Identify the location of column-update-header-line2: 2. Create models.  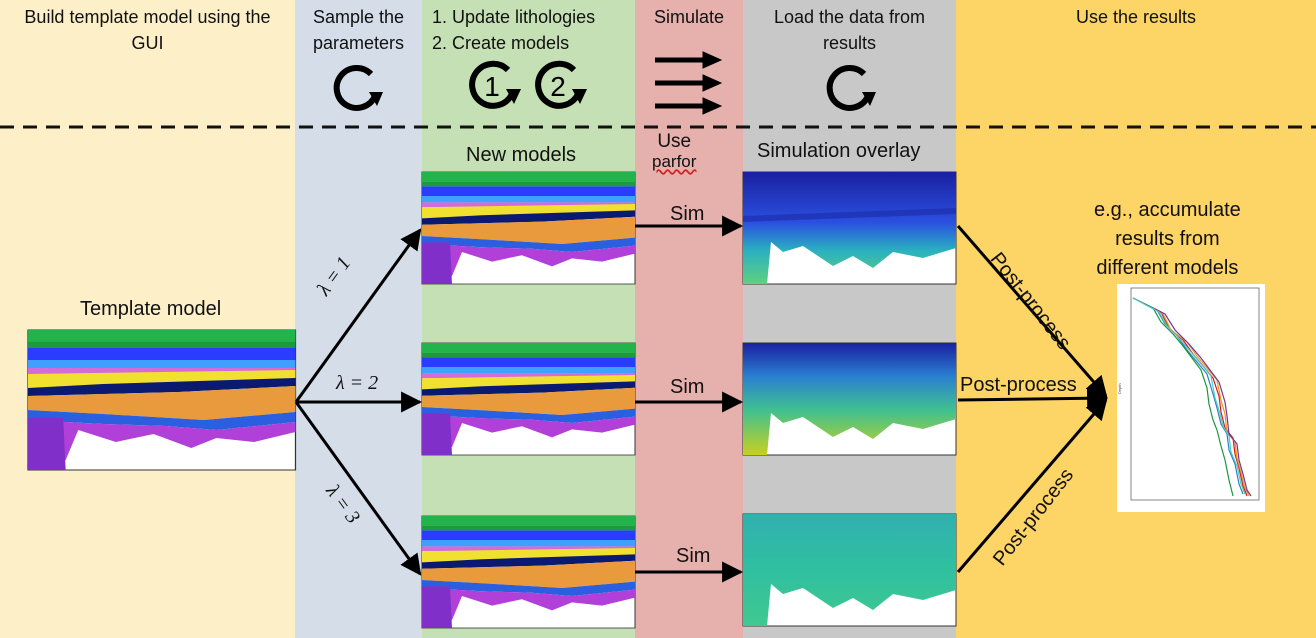
(501, 43).